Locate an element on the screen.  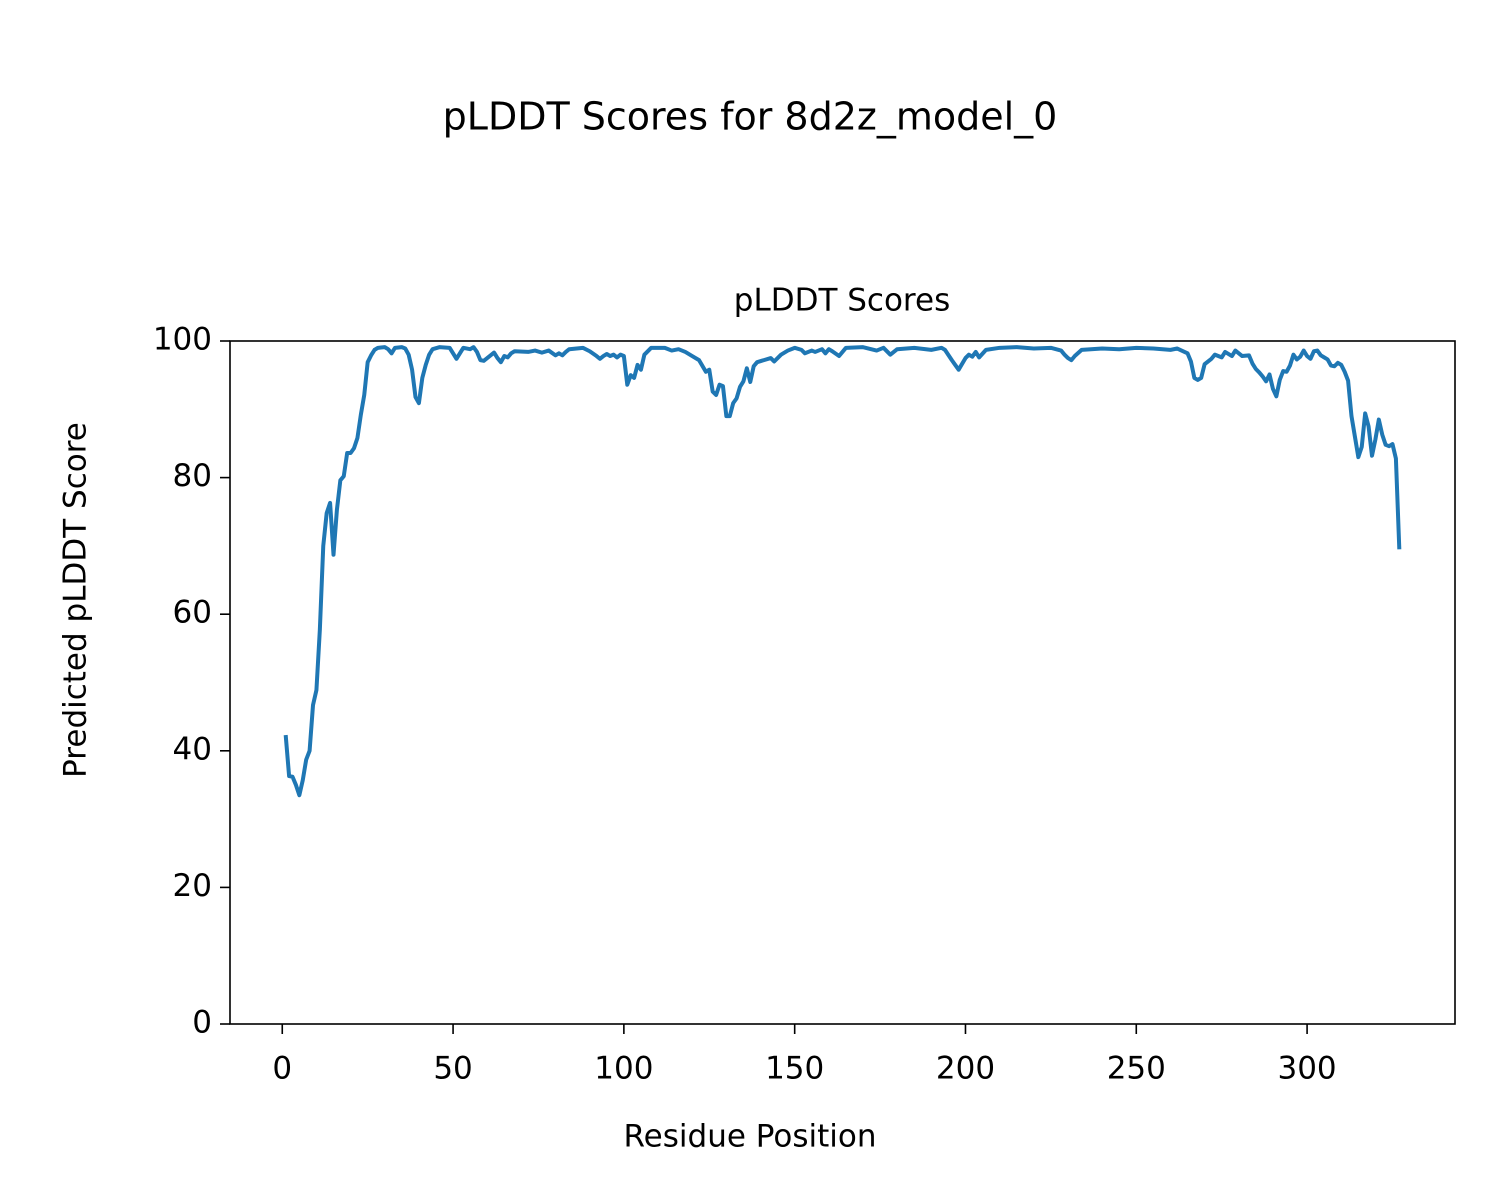
x-tick-label: 50 is located at coordinates (452, 1069).